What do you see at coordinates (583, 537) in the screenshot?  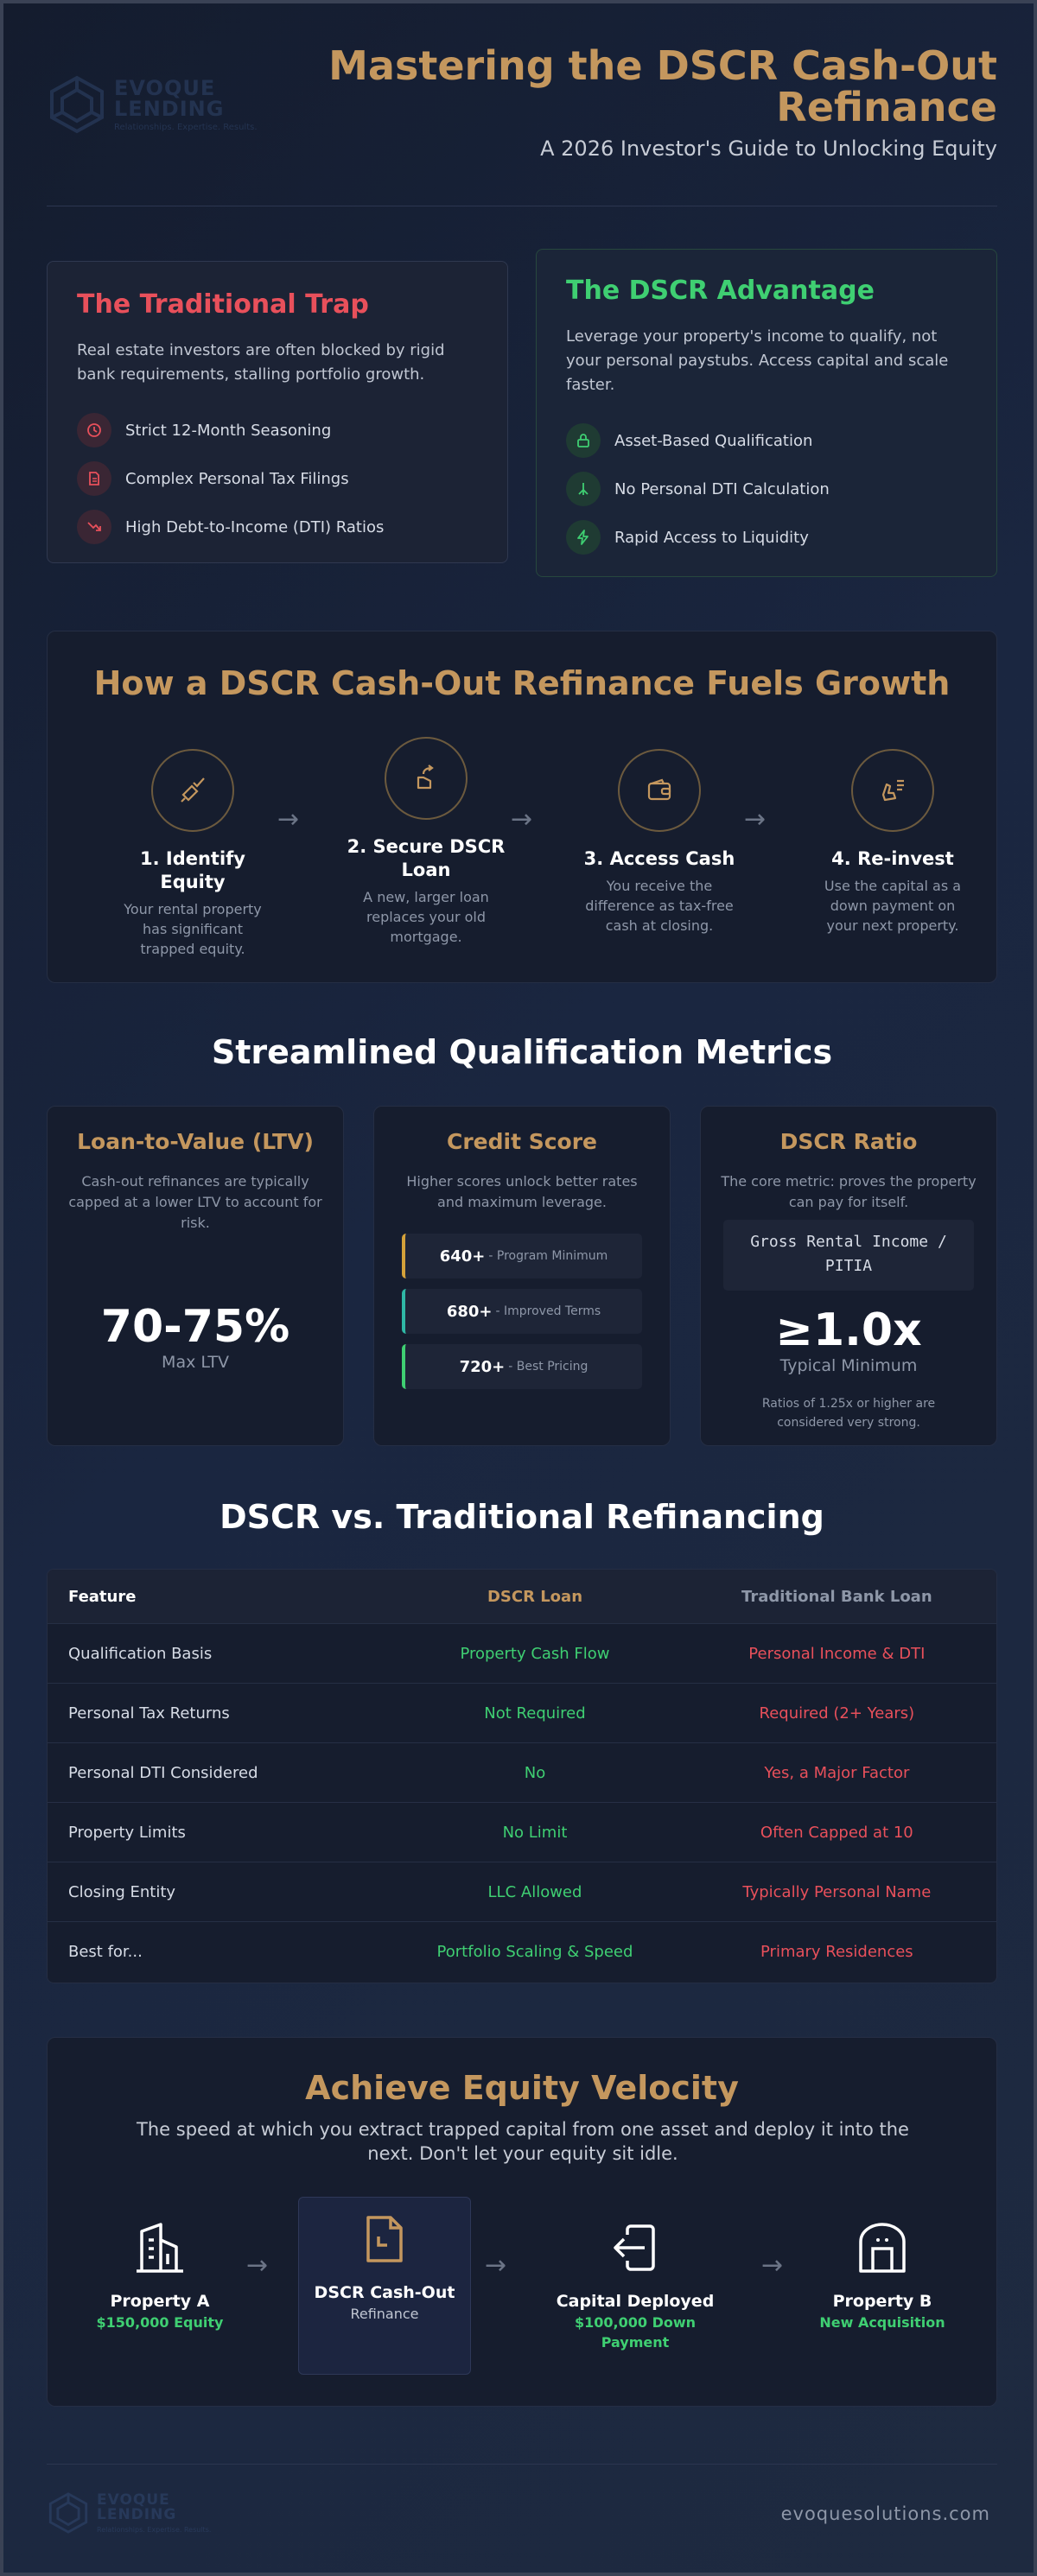 I see `lightning-icon` at bounding box center [583, 537].